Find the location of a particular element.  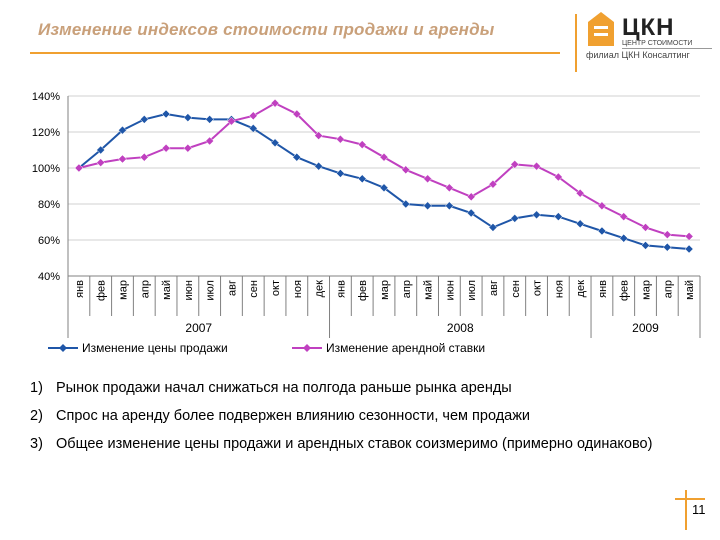

y-tick-label: 120% is located at coordinates (46, 133).